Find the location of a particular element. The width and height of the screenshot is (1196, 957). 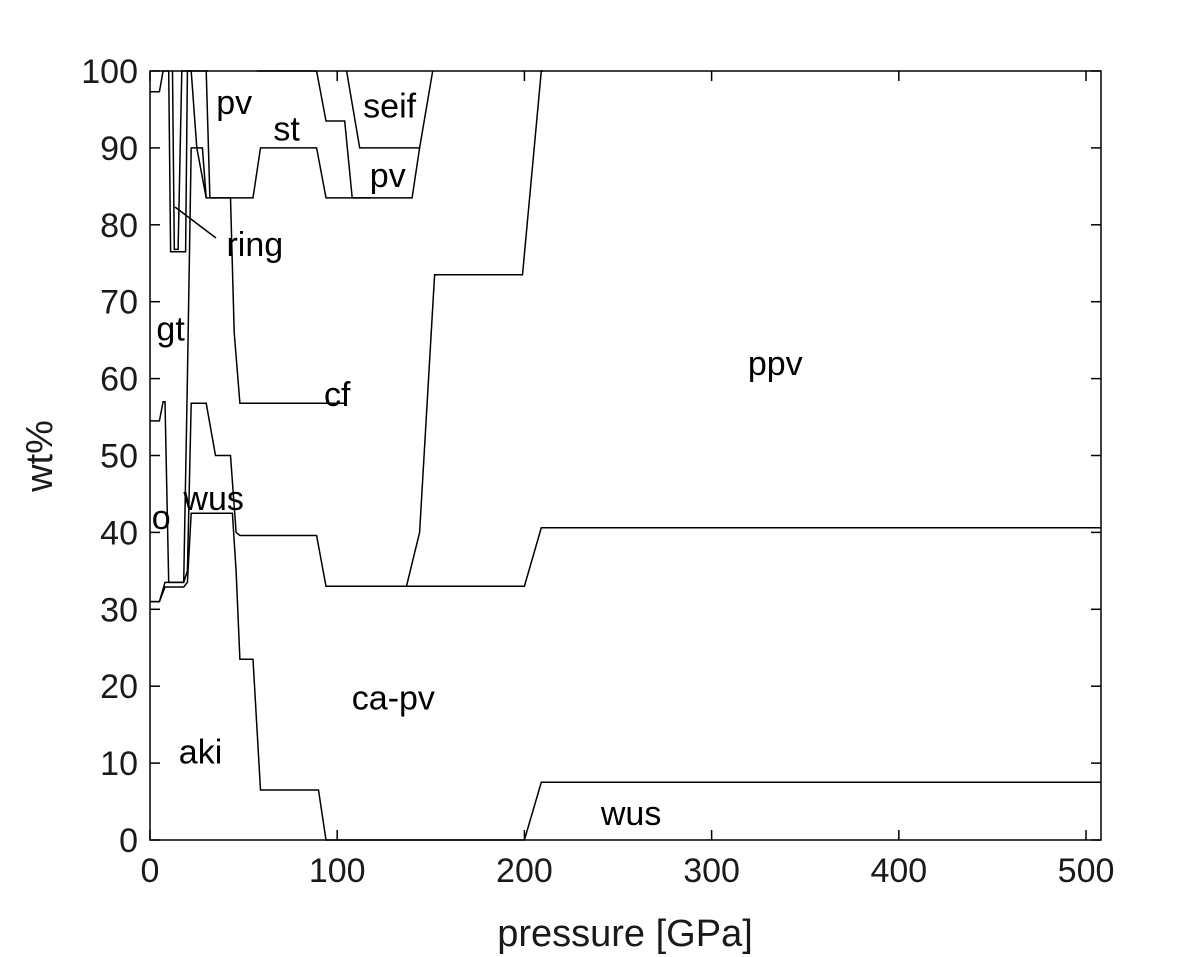

y-tick-label: 60 is located at coordinates (119, 380).